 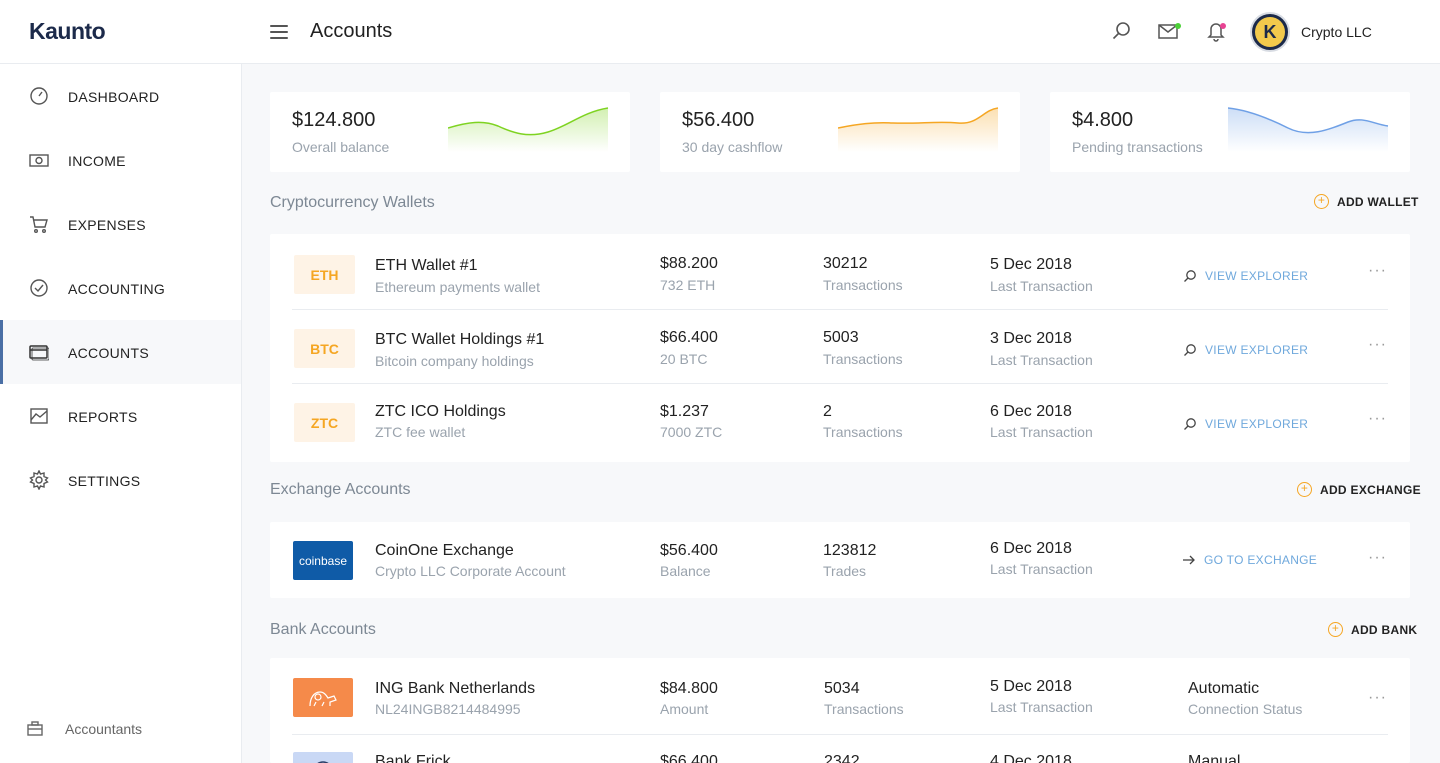 I want to click on wallet-icon, so click(x=39, y=353).